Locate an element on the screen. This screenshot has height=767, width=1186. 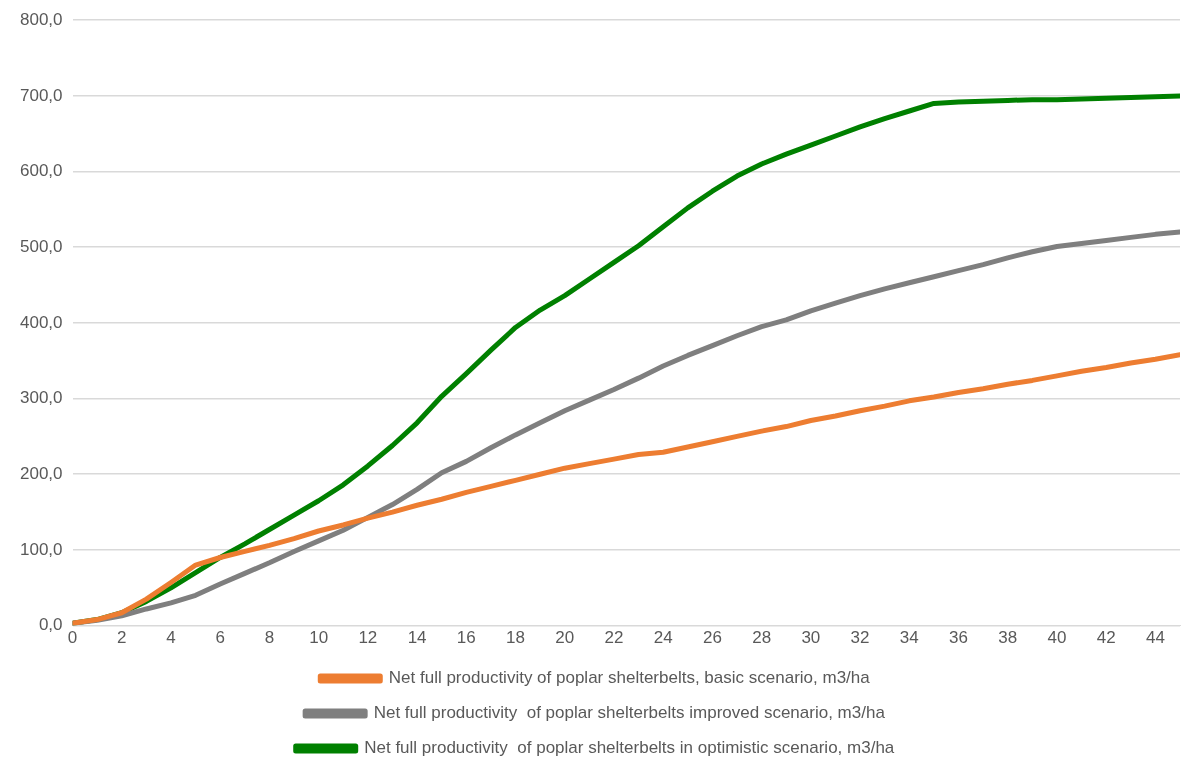
x-tick-label: 44 is located at coordinates (1155, 638).